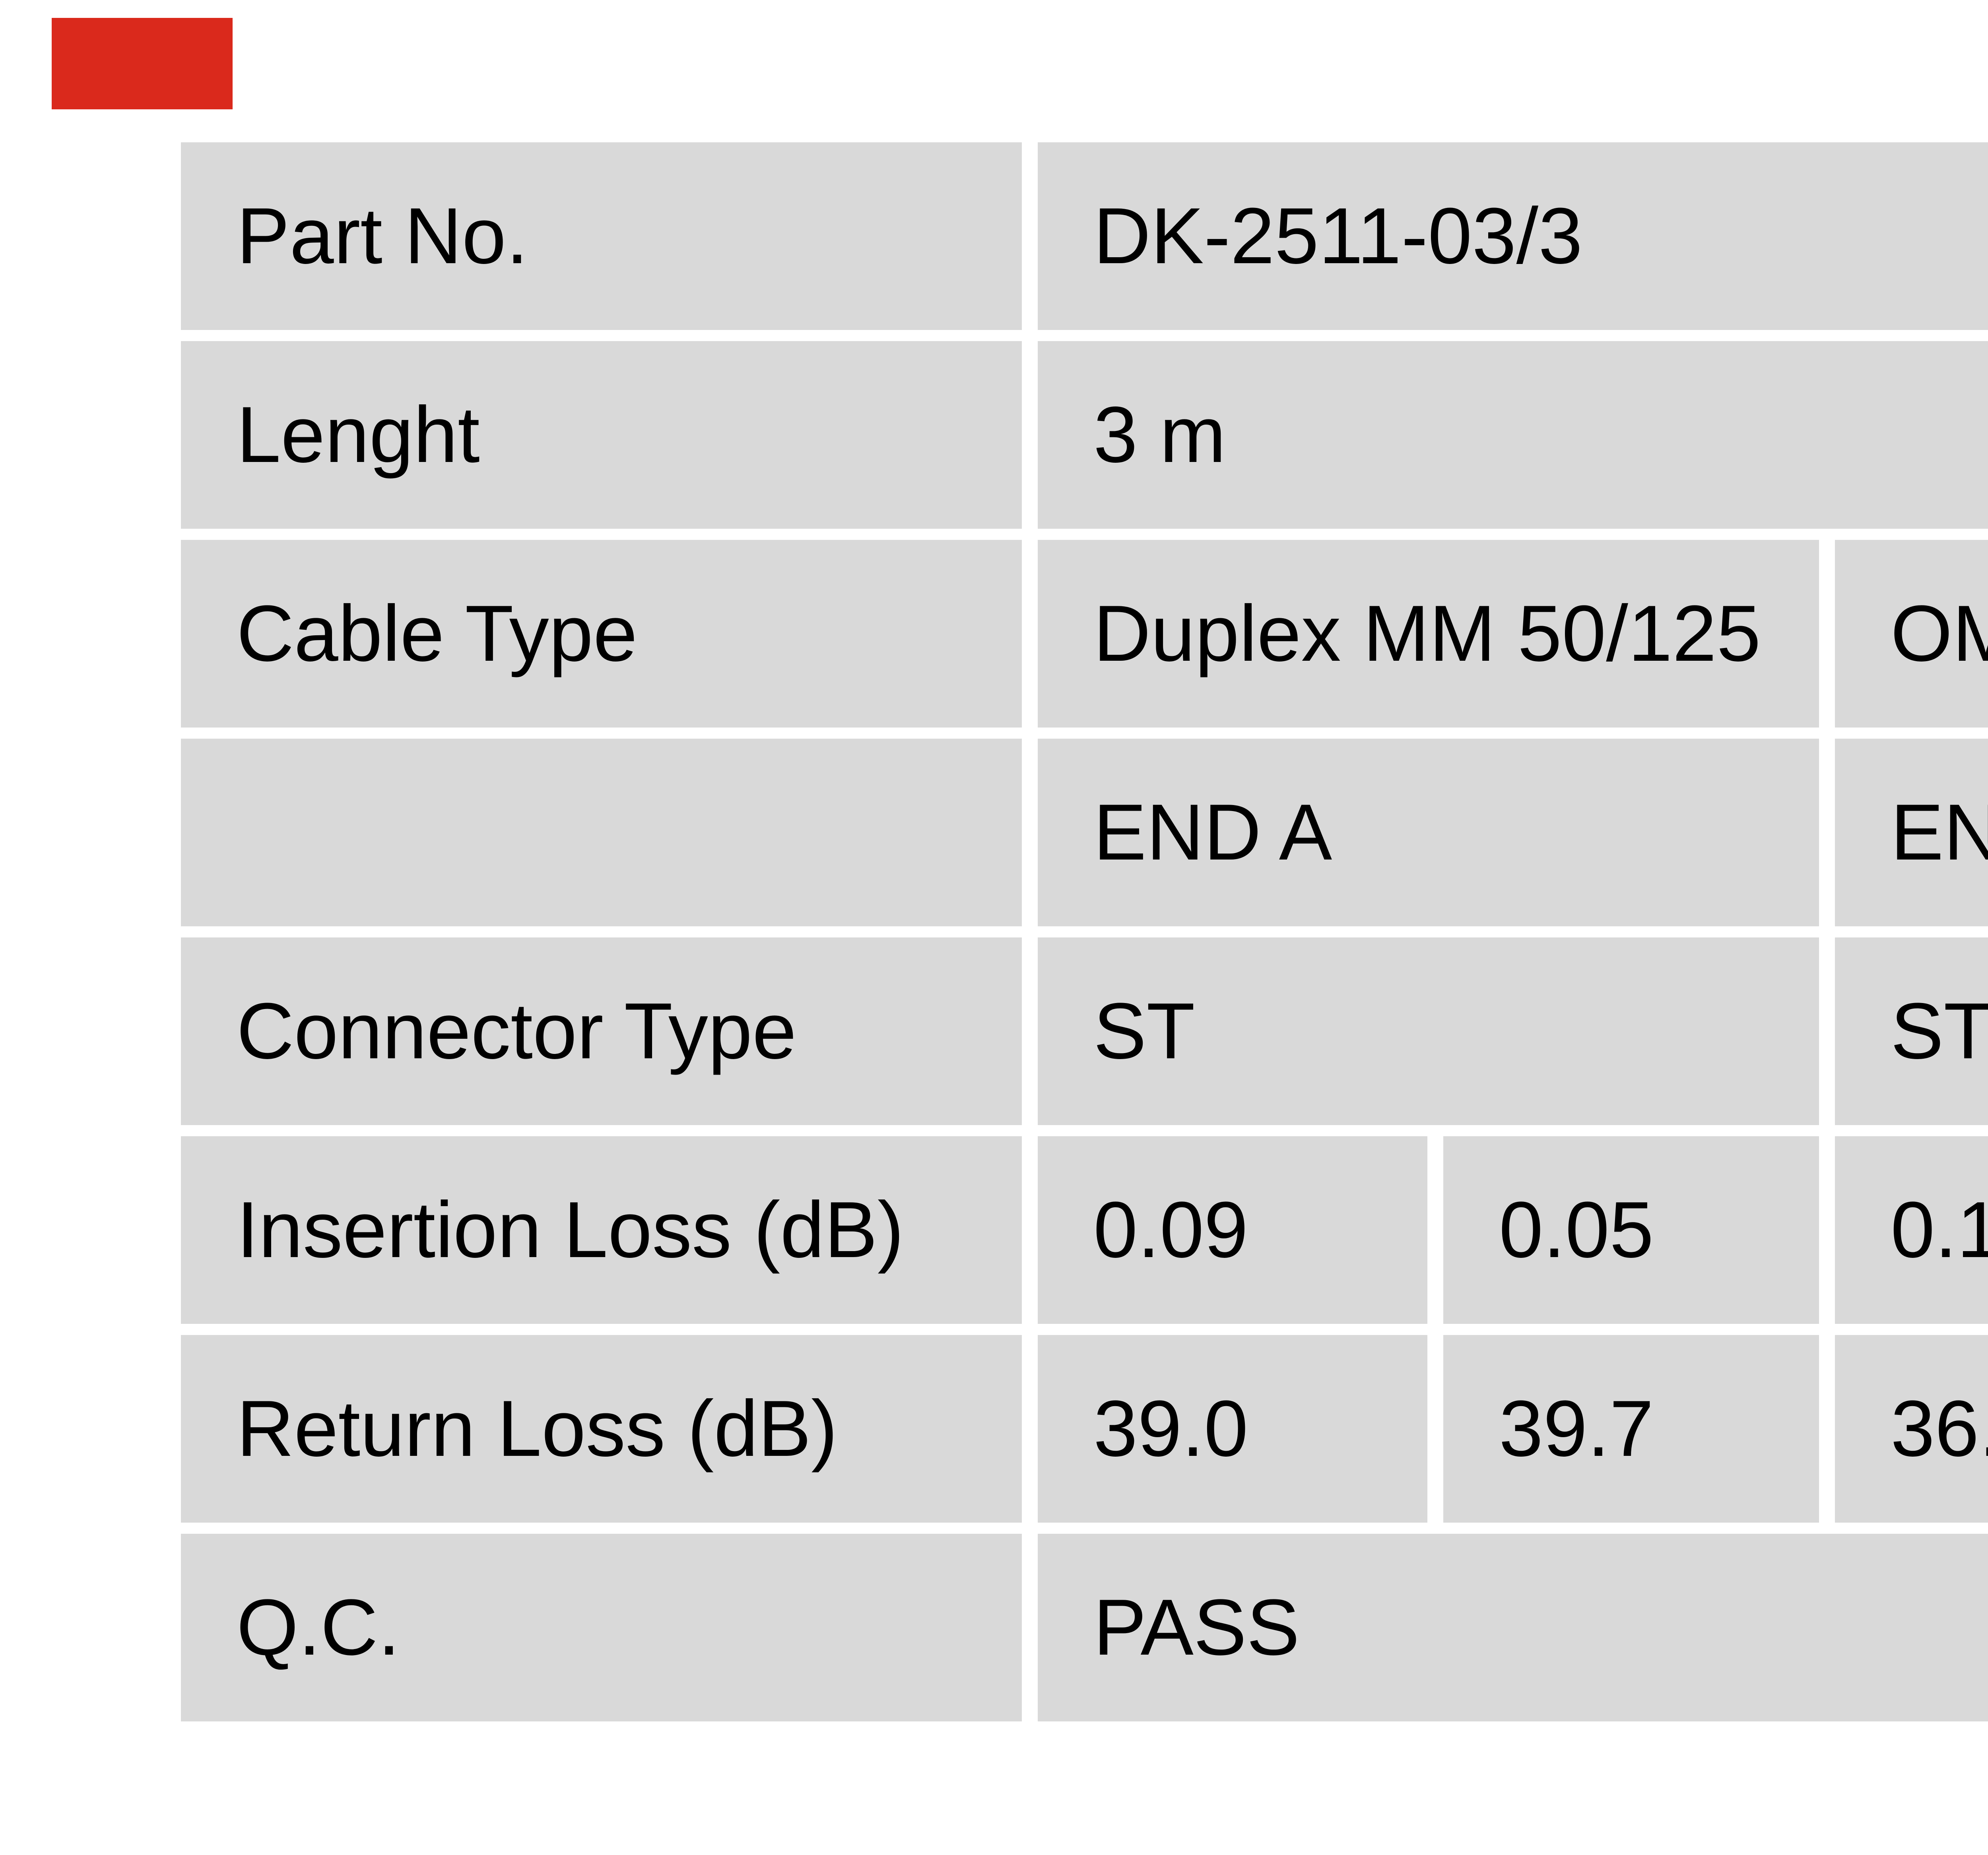  Describe the element at coordinates (1911, 1230) in the screenshot. I see `insertion-loss-end-b1-cell: 0.16` at that location.